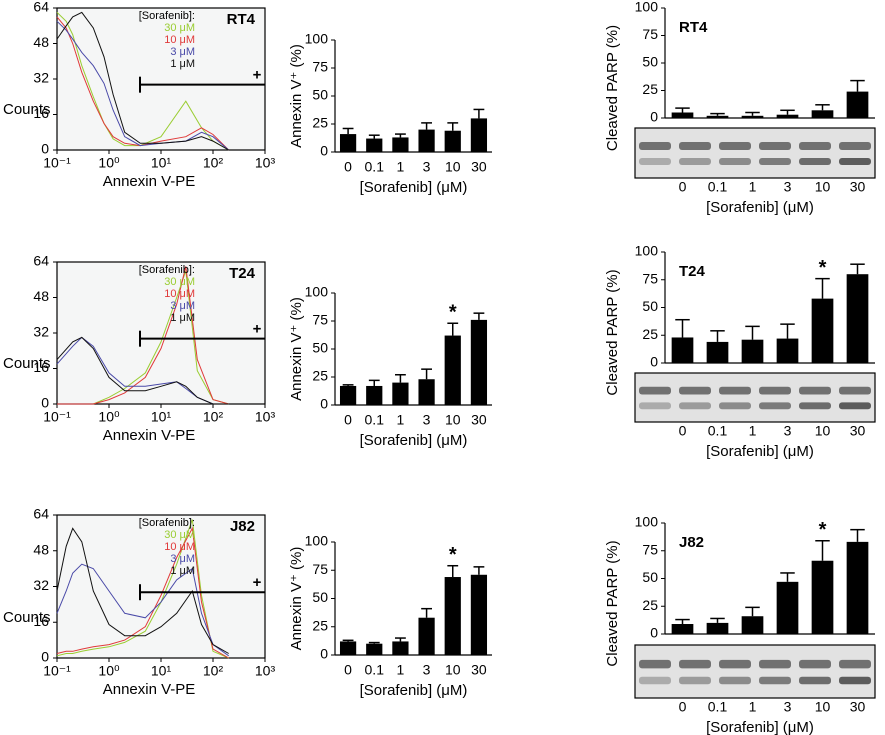 Image resolution: width=885 pixels, height=735 pixels. I want to click on legend-entry: 3 μM, so click(182, 52).